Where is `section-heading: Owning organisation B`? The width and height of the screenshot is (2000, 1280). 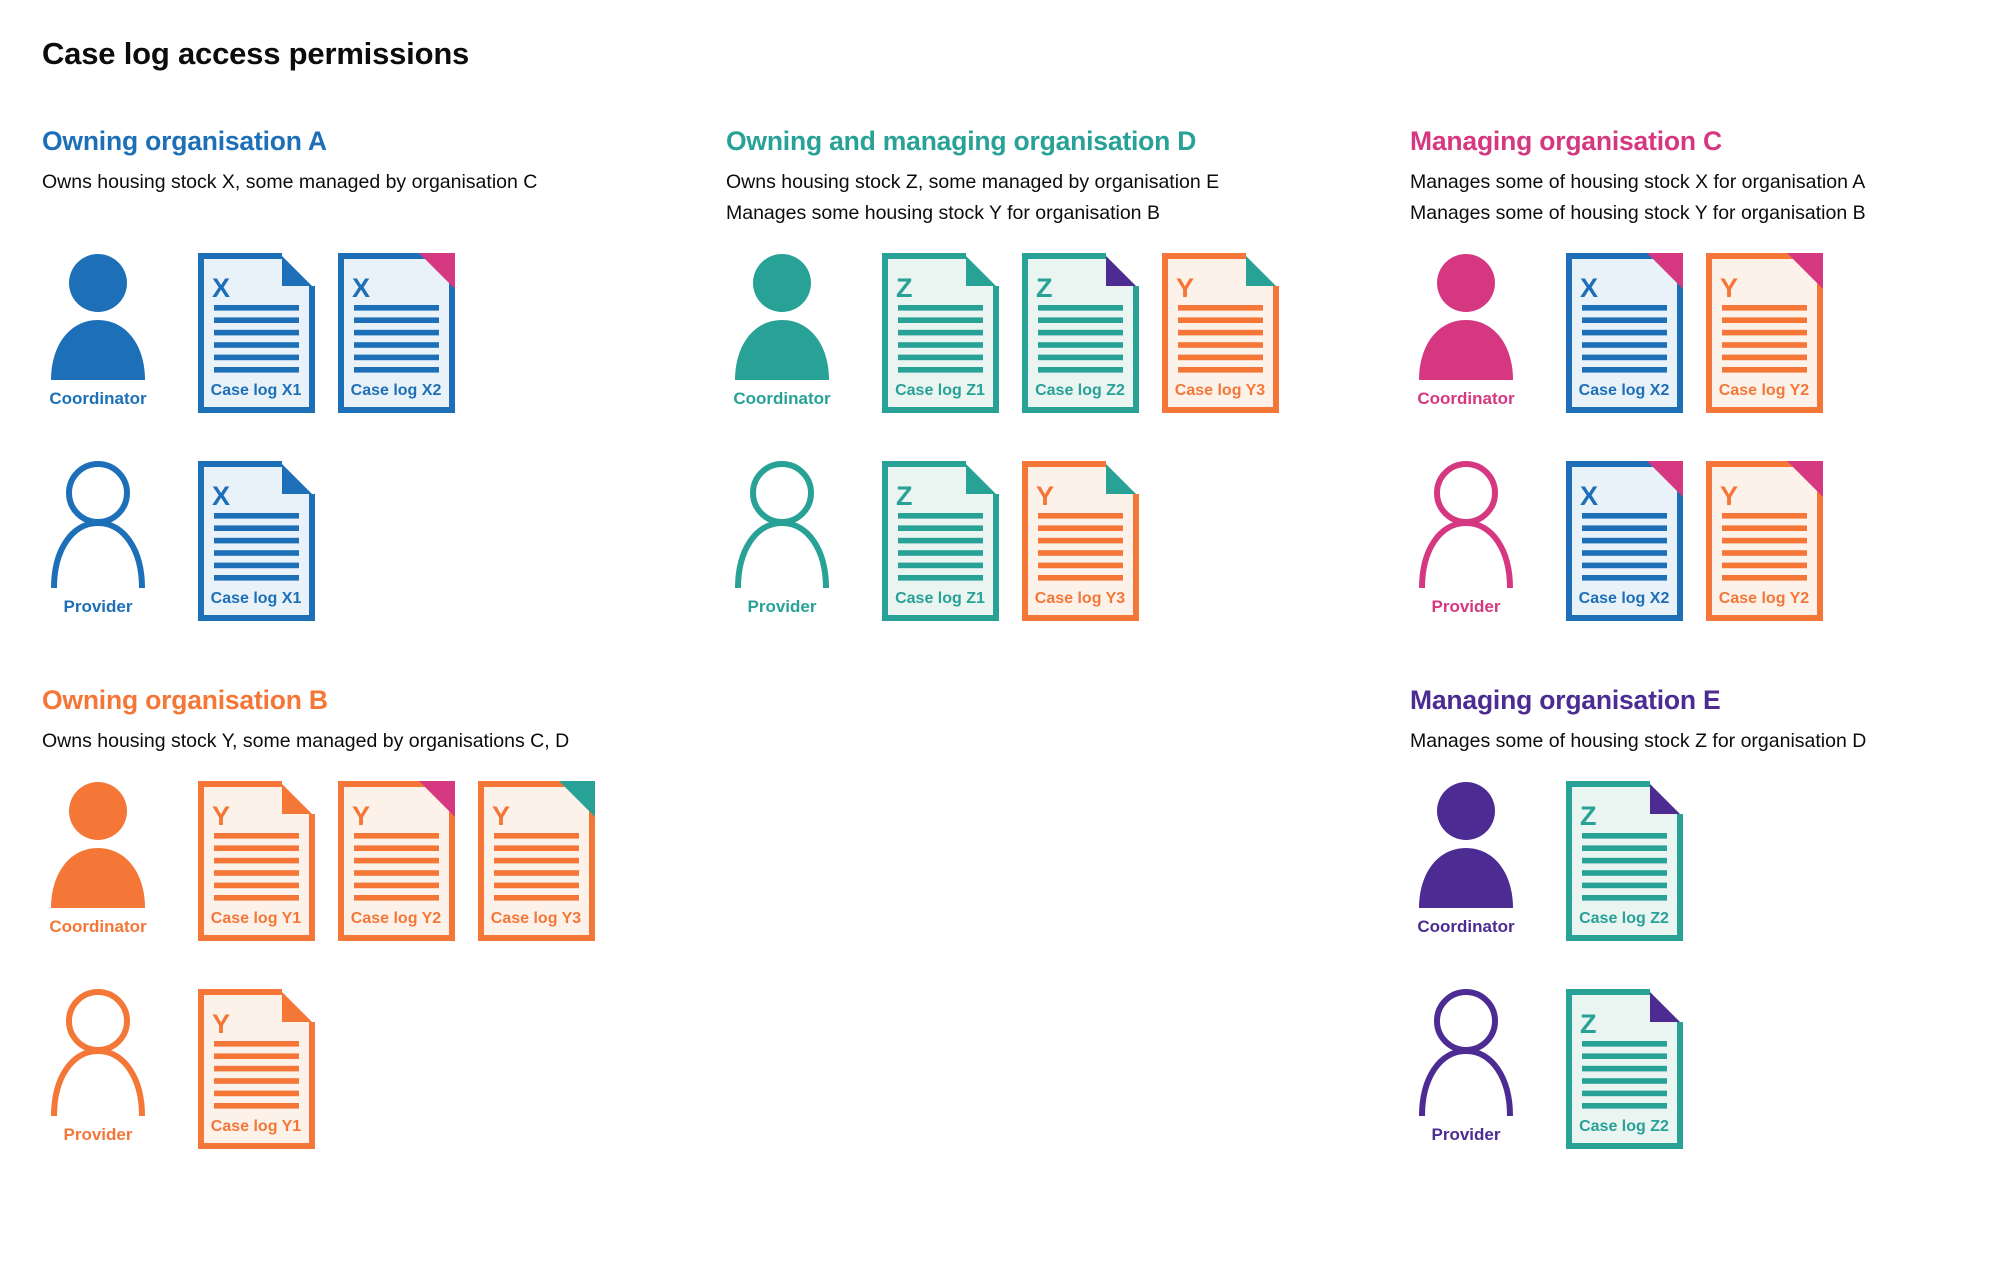
section-heading: Owning organisation B is located at coordinates (185, 700).